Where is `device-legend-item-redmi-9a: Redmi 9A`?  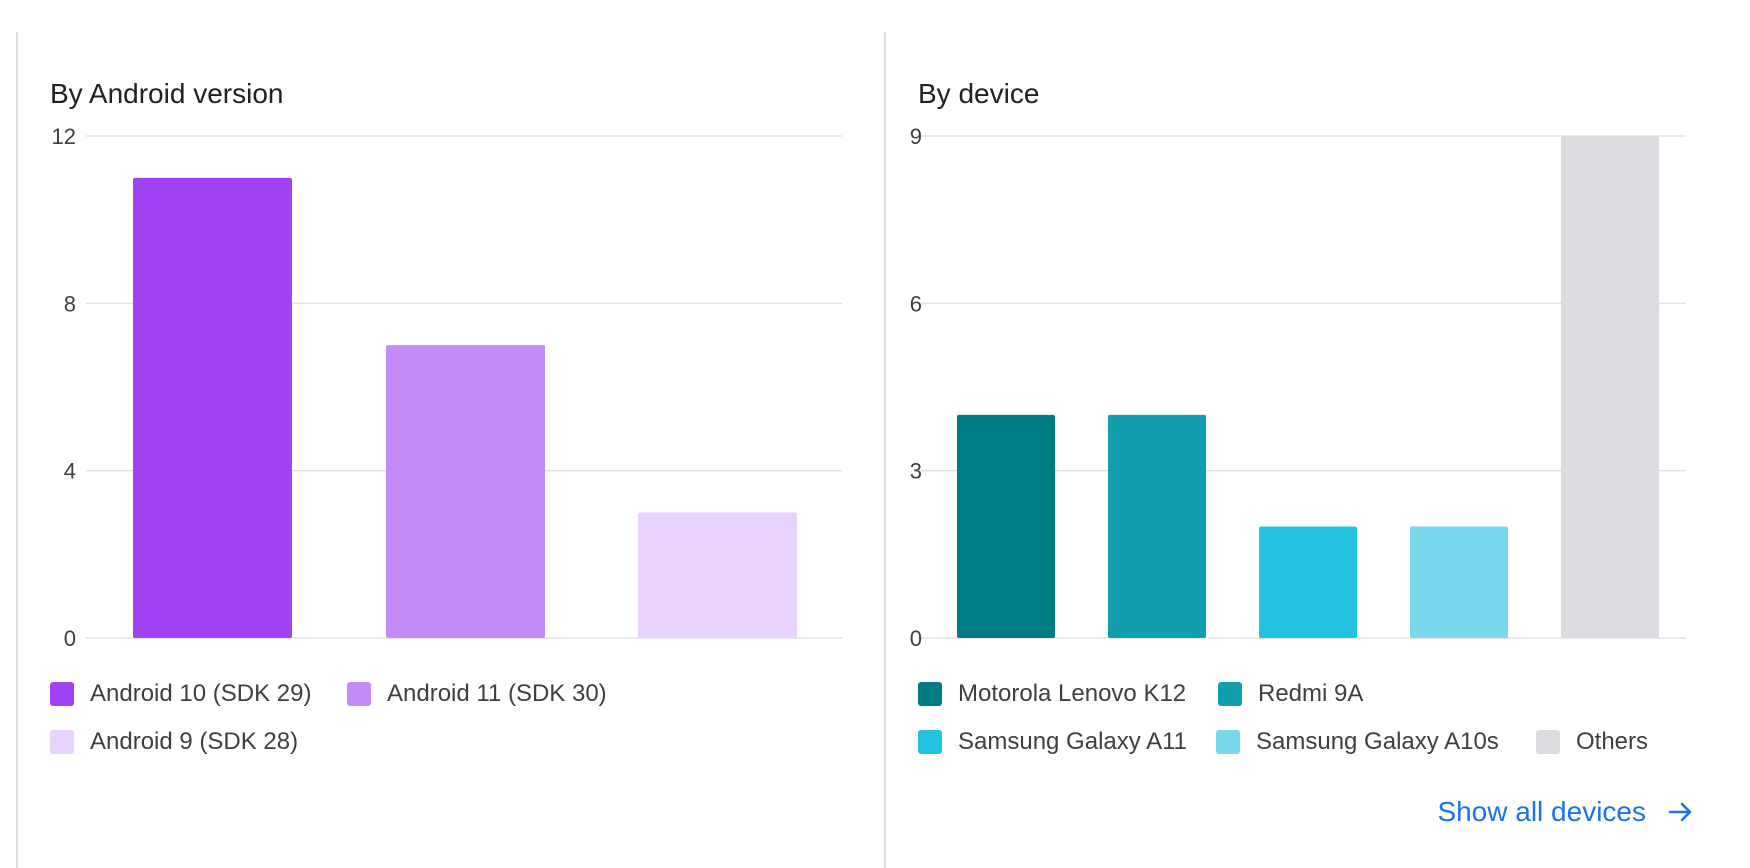 device-legend-item-redmi-9a: Redmi 9A is located at coordinates (1290, 694).